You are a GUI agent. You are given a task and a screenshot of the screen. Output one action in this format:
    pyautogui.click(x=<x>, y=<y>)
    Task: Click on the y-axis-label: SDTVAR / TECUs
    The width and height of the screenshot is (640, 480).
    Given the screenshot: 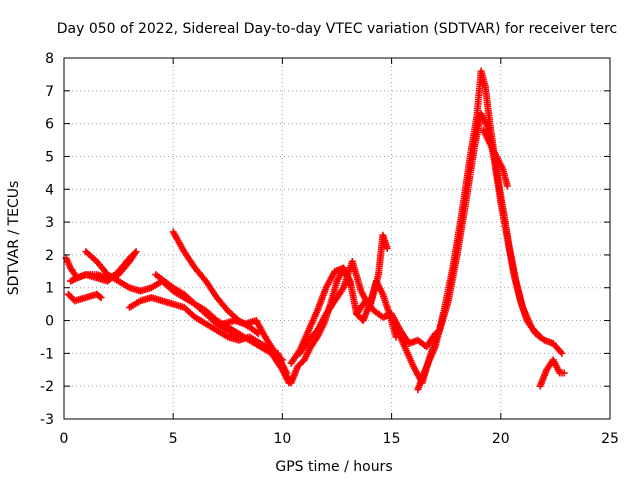 What is the action you would take?
    pyautogui.click(x=14, y=238)
    